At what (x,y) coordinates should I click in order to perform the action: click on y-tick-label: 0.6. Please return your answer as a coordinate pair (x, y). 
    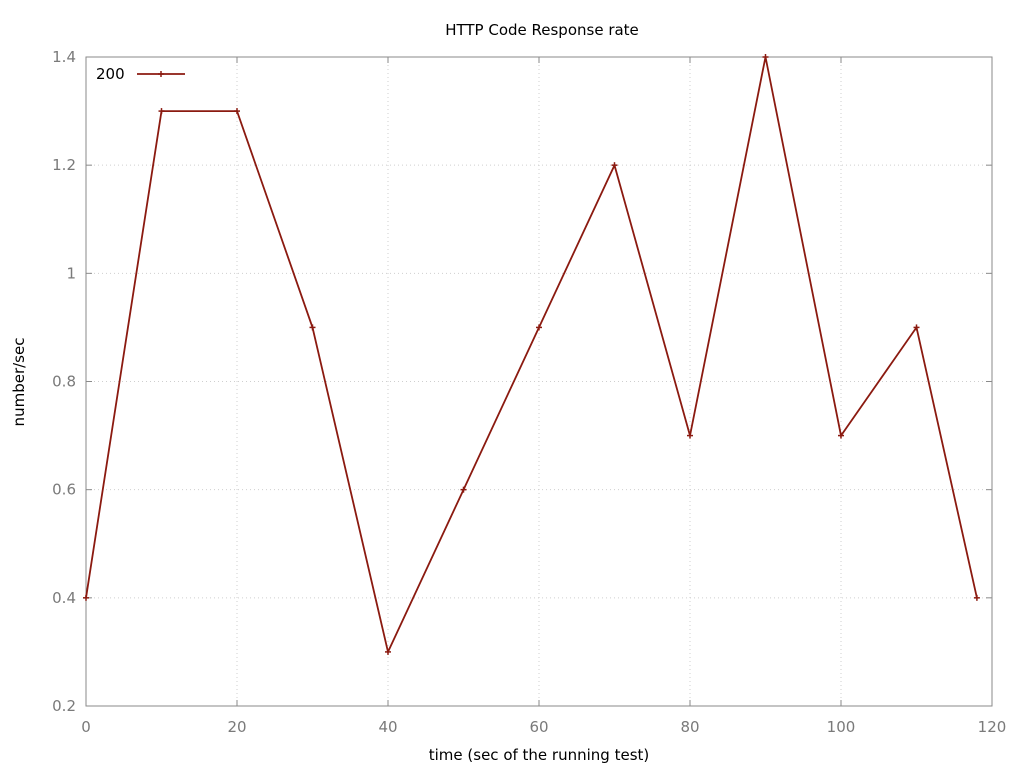
    Looking at the image, I should click on (64, 490).